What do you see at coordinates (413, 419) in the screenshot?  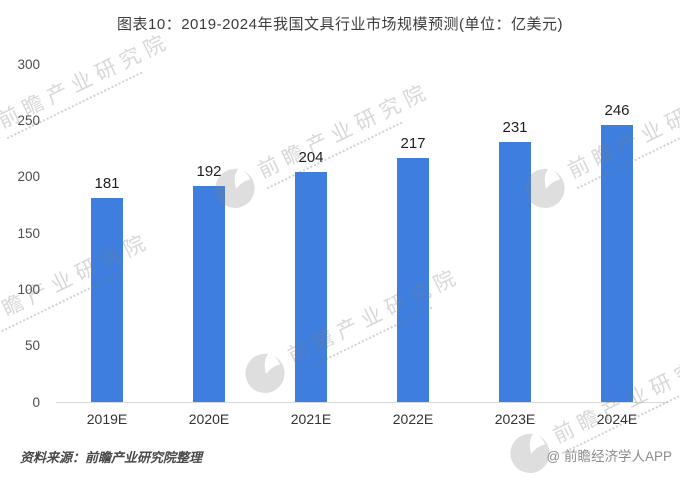 I see `x-tick-label: 2022E` at bounding box center [413, 419].